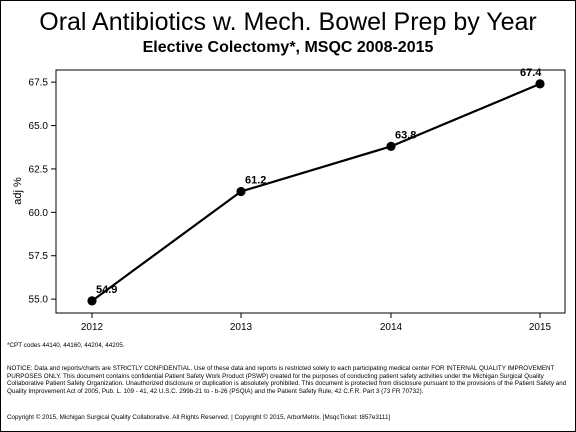 The image size is (576, 432). I want to click on x-tick-label: 2015, so click(540, 327).